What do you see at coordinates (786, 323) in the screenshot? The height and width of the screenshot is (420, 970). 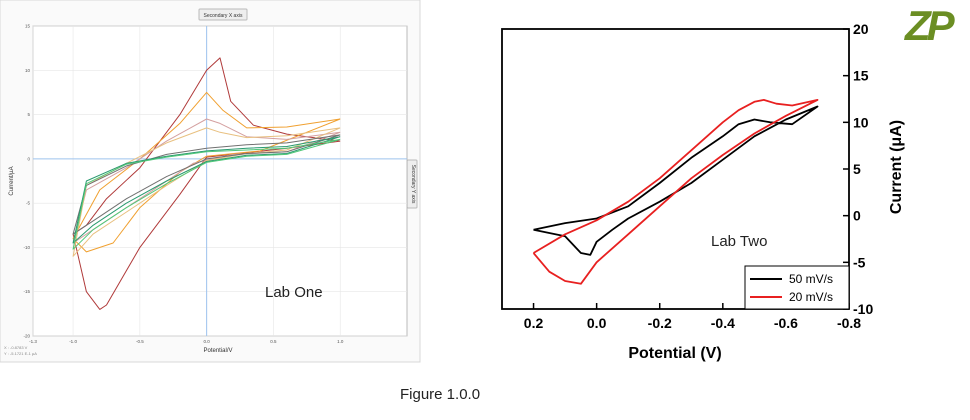 I see `lab-two-x-tick-label: -0.6` at bounding box center [786, 323].